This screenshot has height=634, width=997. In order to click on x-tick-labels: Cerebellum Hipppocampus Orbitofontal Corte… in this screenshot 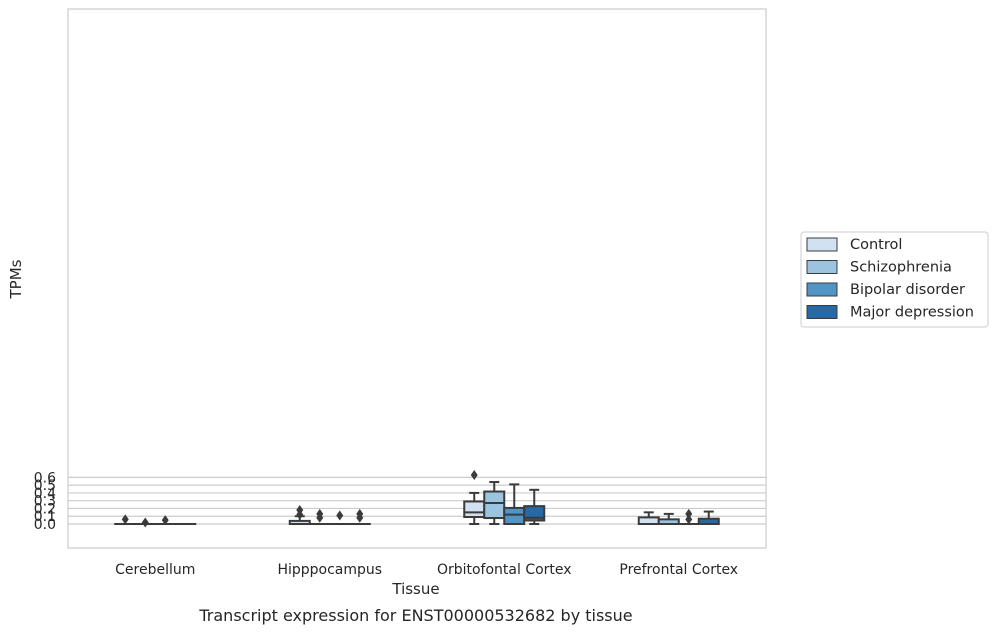, I will do `click(426, 570)`.